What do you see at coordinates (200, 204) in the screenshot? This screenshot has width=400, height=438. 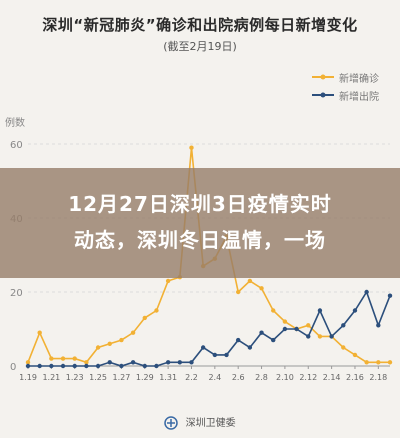 I see `headline-line-1: 12月27日深圳3日疫情实时` at bounding box center [200, 204].